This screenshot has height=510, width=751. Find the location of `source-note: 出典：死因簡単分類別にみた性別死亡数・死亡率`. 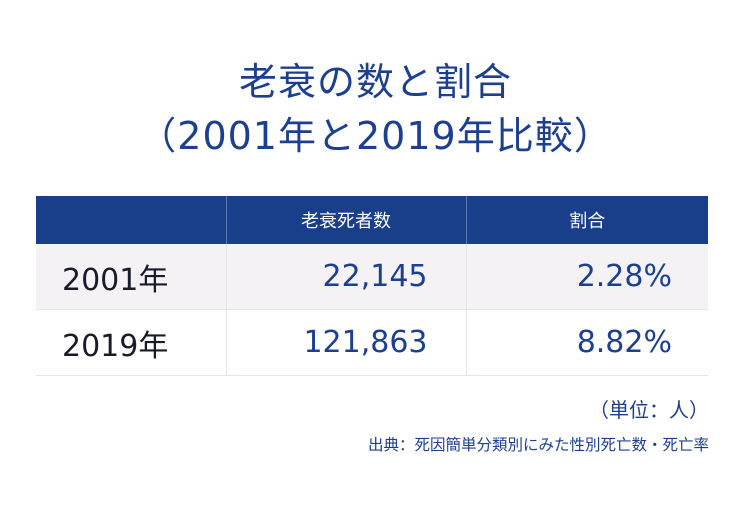

source-note: 出典：死因簡単分類別にみた性別死亡数・死亡率 is located at coordinates (538, 445).